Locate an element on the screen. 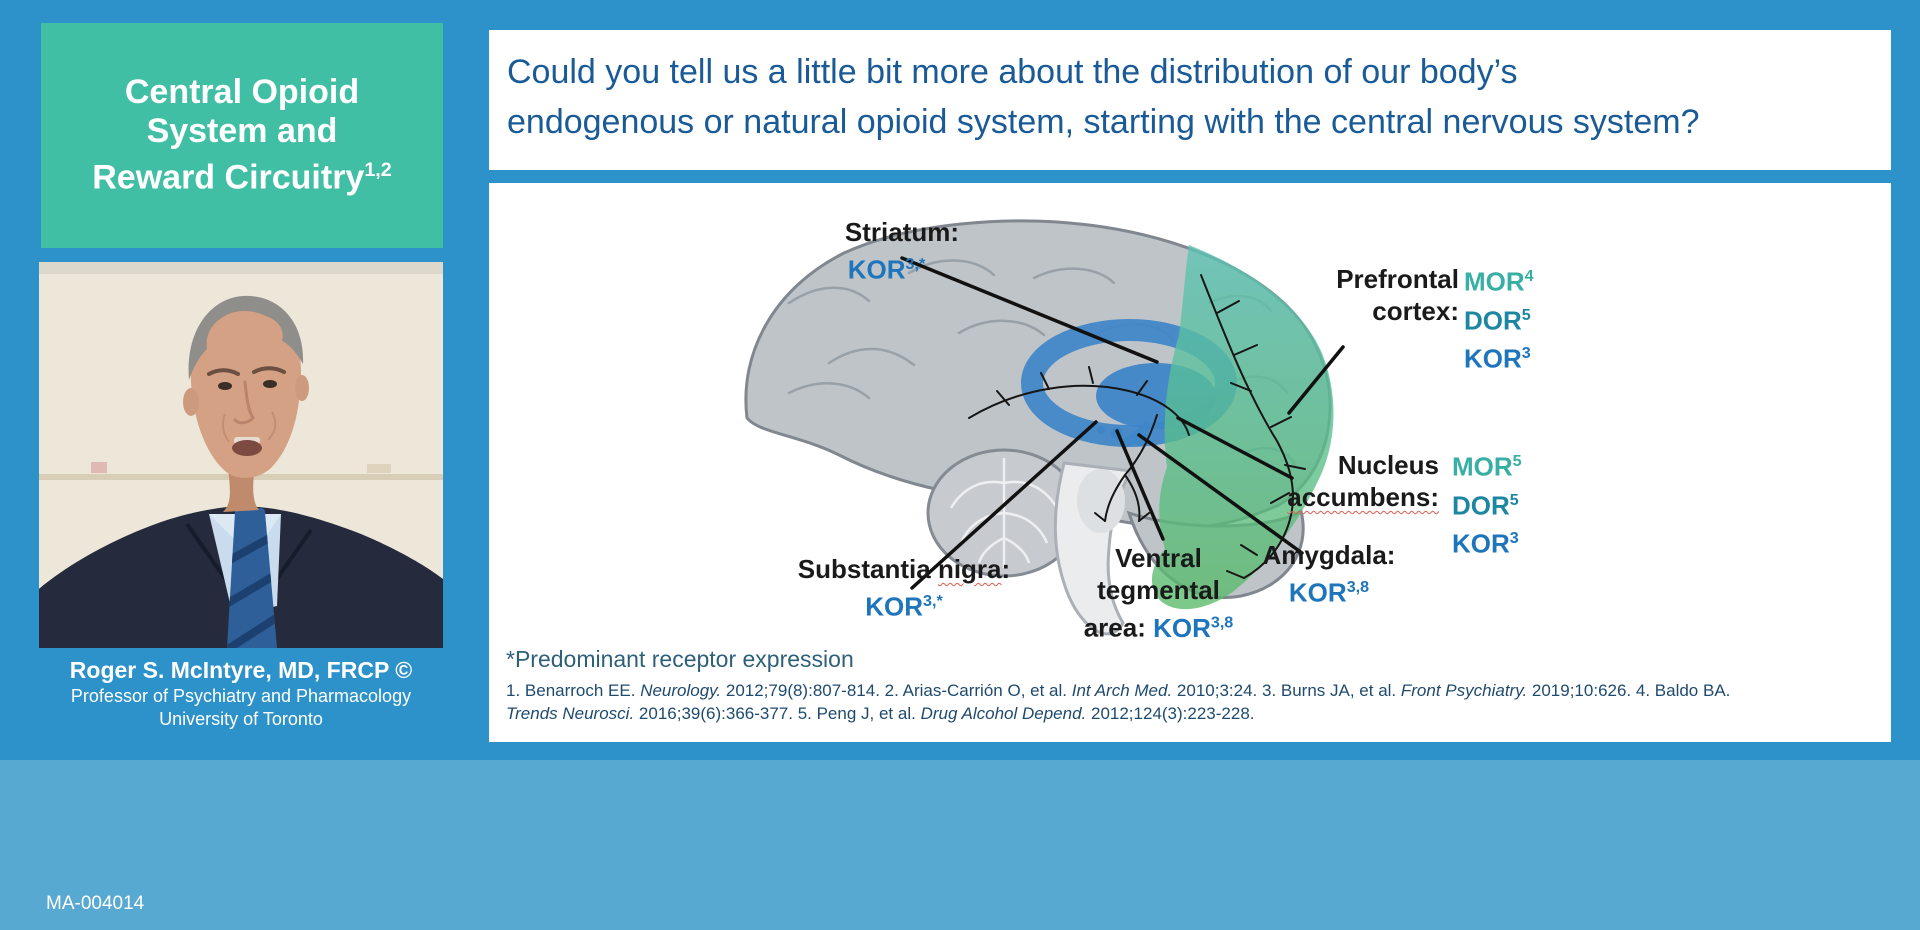  amygdala-pointer-line is located at coordinates (1220, 494).